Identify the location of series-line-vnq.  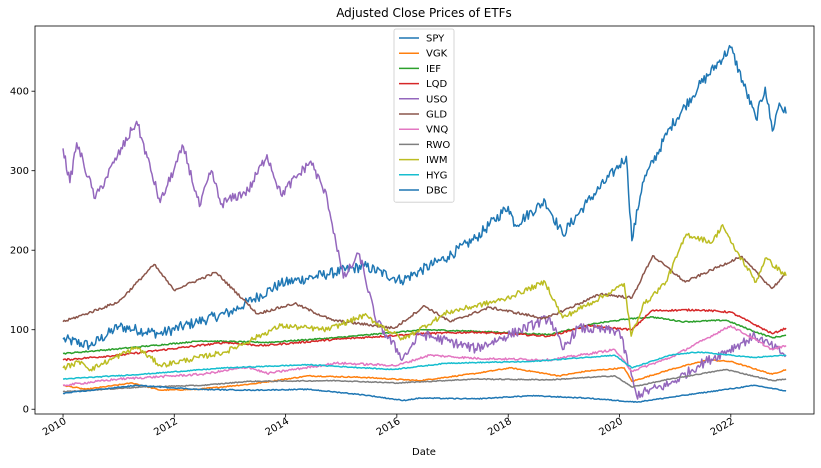
(424, 355).